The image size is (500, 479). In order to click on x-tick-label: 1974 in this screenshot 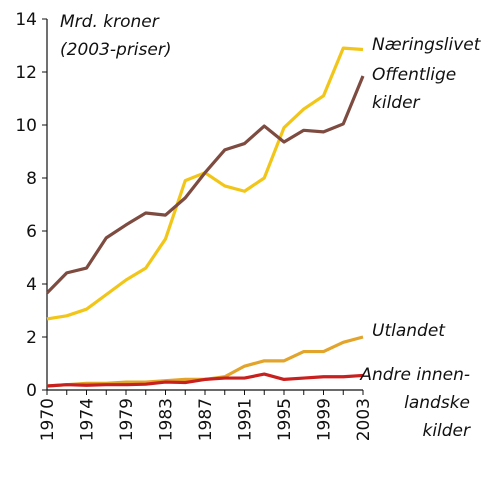, I will do `click(88, 419)`.